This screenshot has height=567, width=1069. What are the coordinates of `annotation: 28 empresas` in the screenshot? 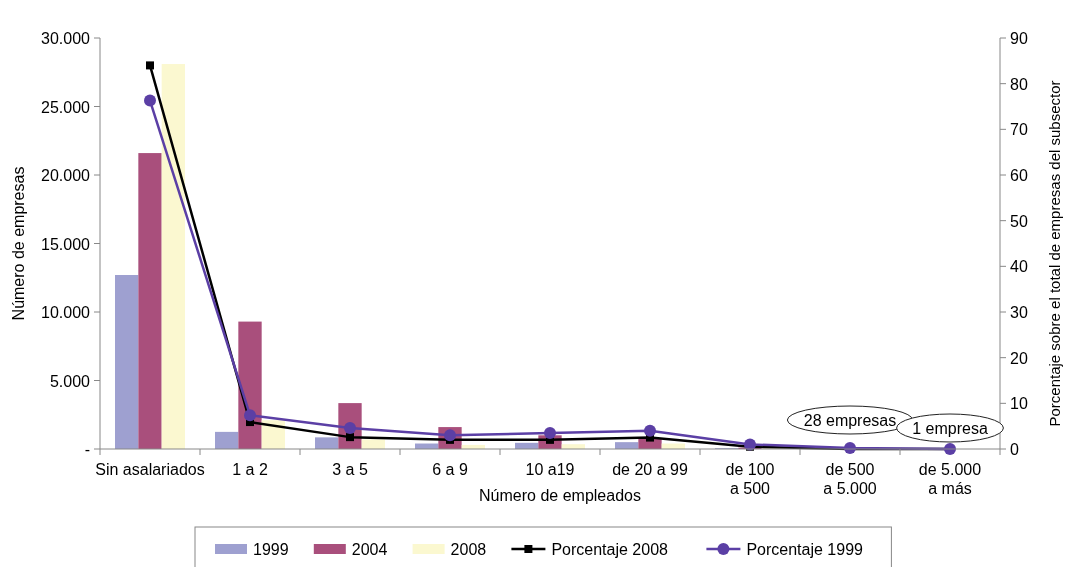 It's located at (850, 420).